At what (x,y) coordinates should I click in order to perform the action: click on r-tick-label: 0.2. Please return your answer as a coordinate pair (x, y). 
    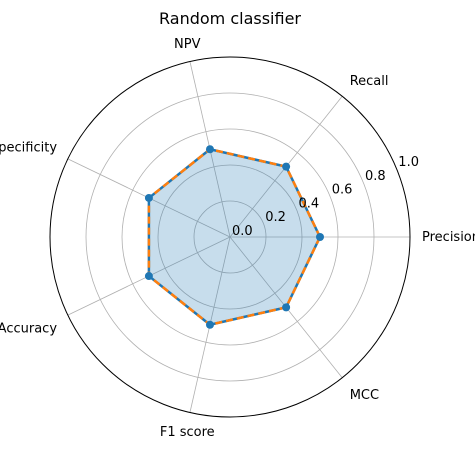
    Looking at the image, I should click on (275, 217).